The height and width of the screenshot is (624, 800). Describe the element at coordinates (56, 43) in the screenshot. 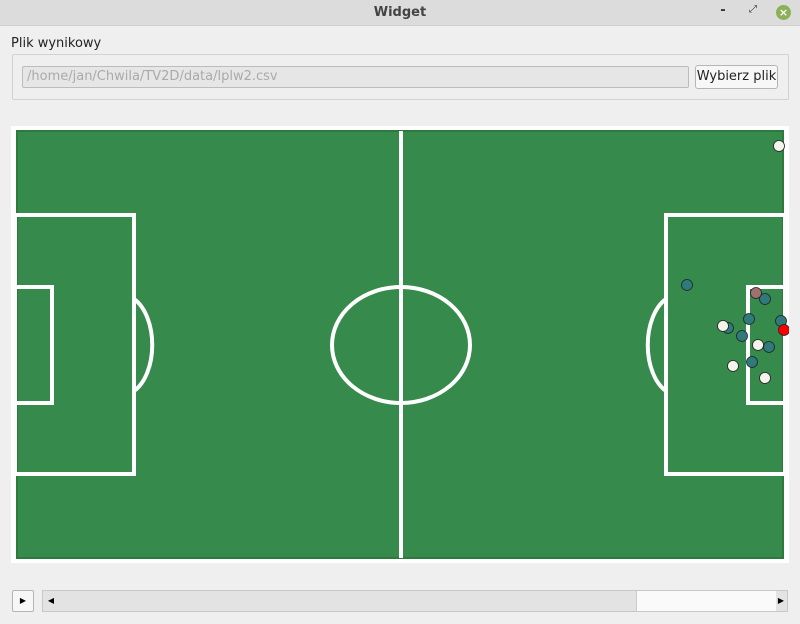

I see `group-label: Plik wynikowy` at that location.